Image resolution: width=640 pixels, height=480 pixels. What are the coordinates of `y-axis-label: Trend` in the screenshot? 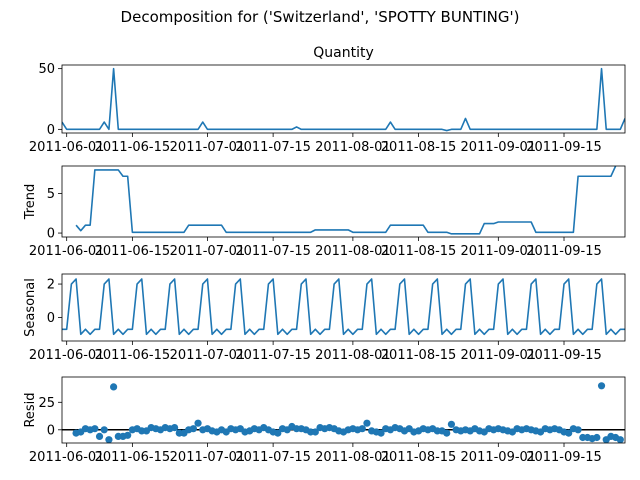 It's located at (30, 202).